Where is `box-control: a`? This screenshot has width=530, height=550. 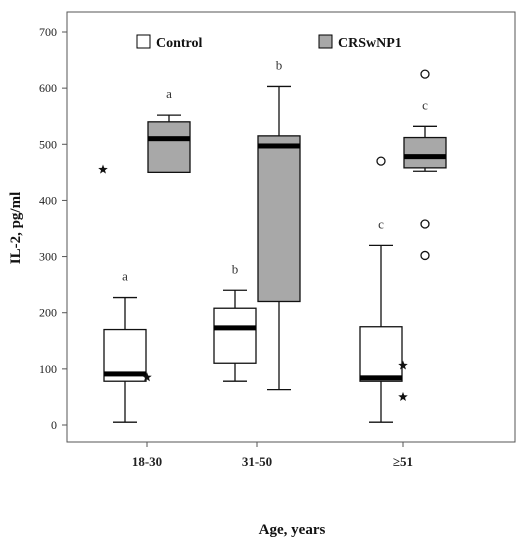
box-control: a is located at coordinates (122, 293).